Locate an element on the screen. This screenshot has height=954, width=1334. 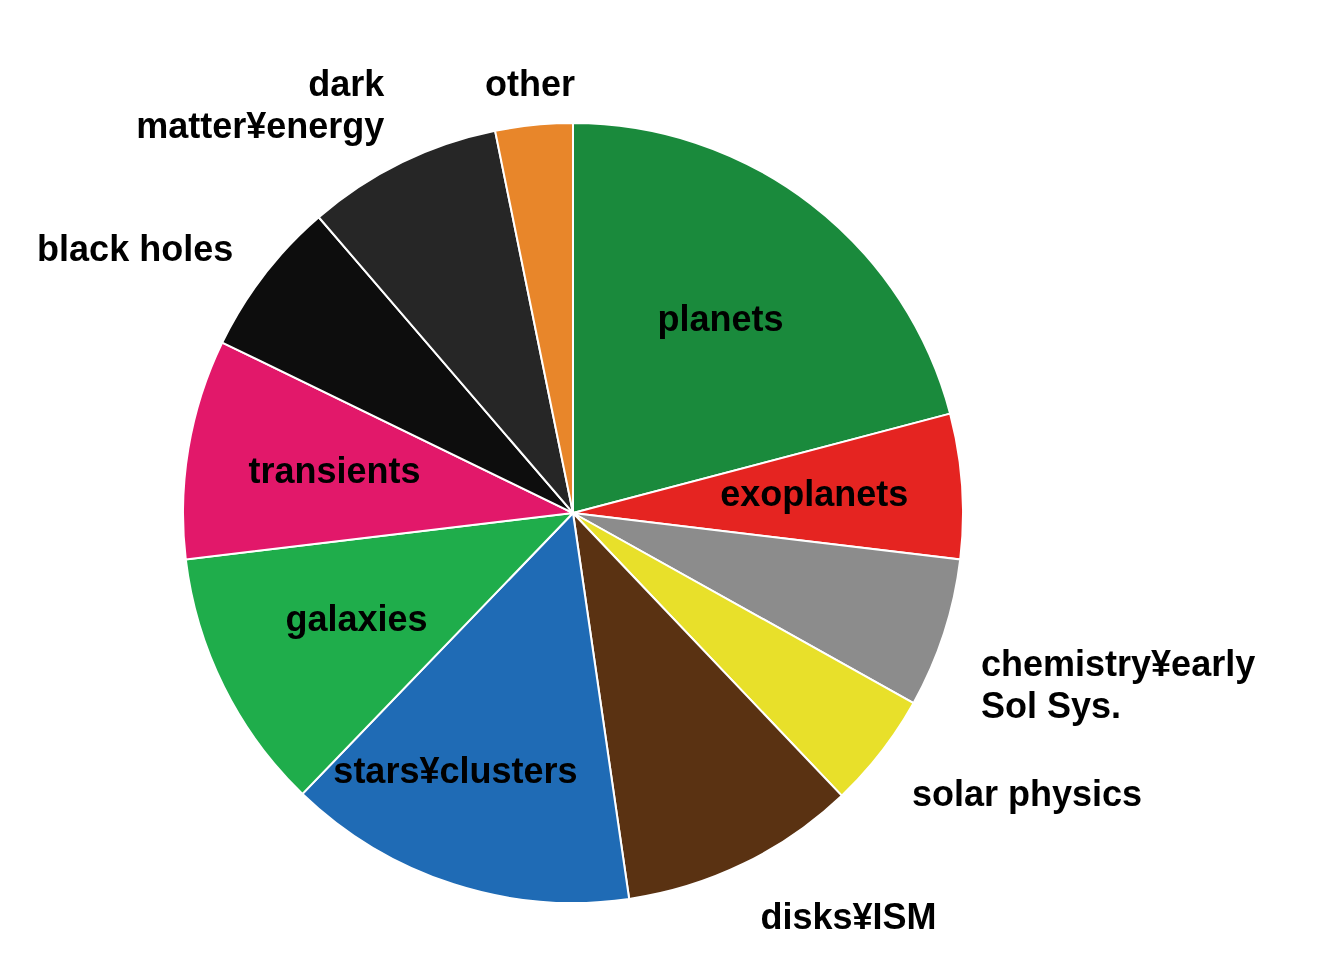
slice-label: planets is located at coordinates (720, 318).